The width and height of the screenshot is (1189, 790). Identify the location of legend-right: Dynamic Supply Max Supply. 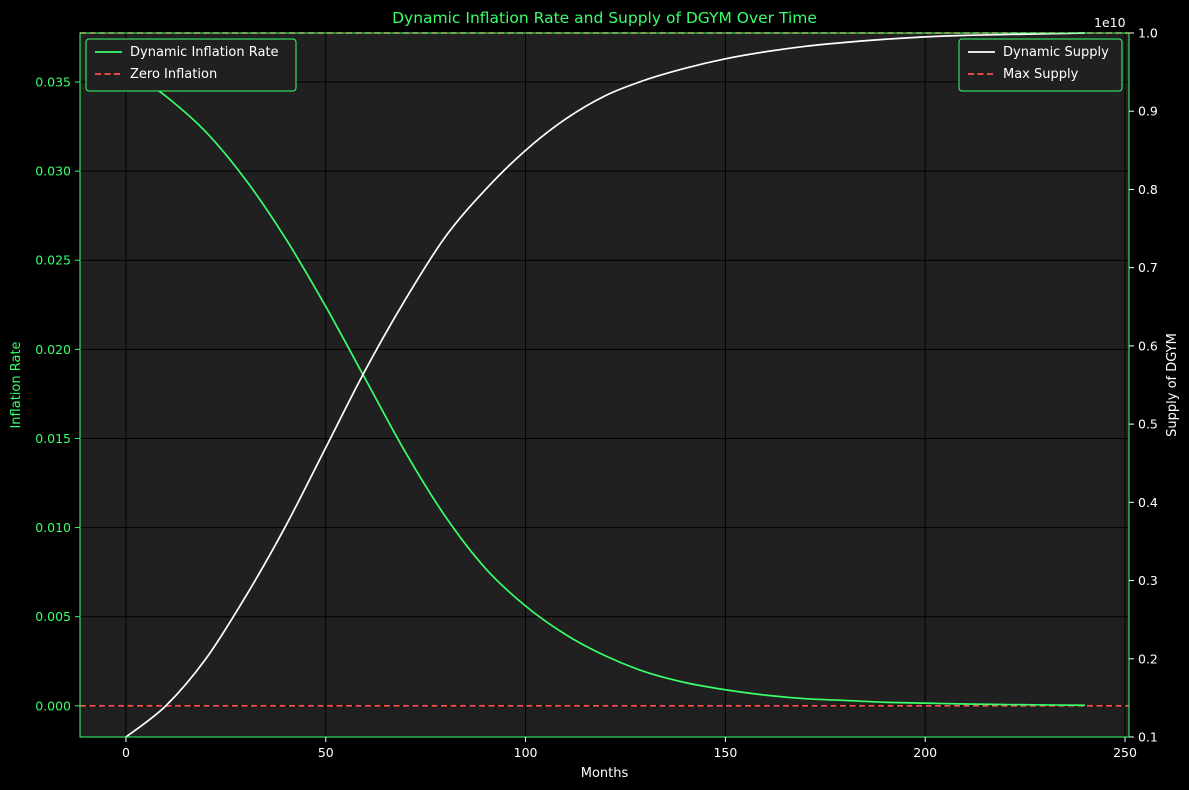
(1040, 65).